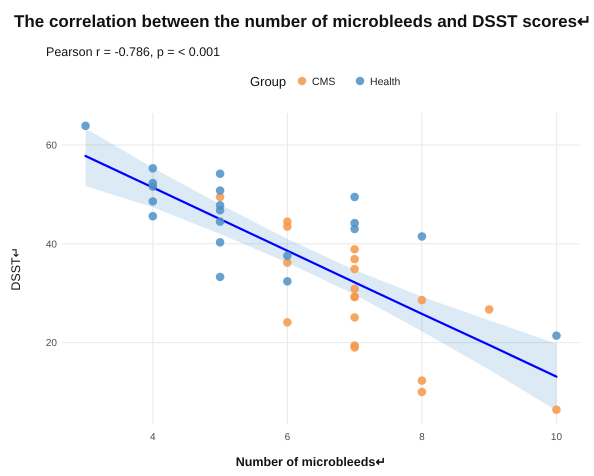  What do you see at coordinates (422, 437) in the screenshot?
I see `x-tick-label: 8` at bounding box center [422, 437].